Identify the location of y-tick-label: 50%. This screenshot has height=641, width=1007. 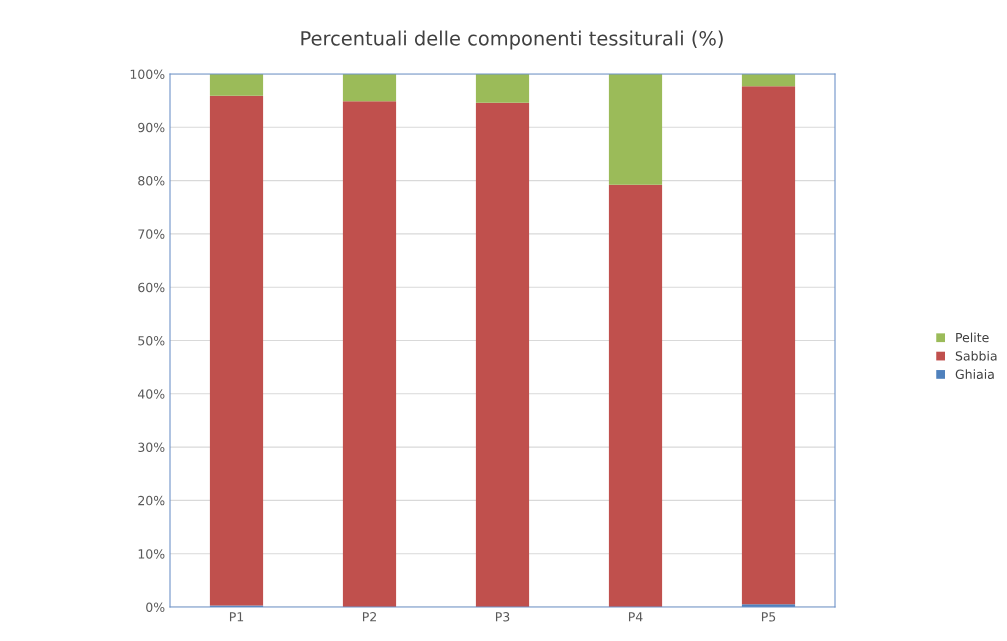
(151, 340).